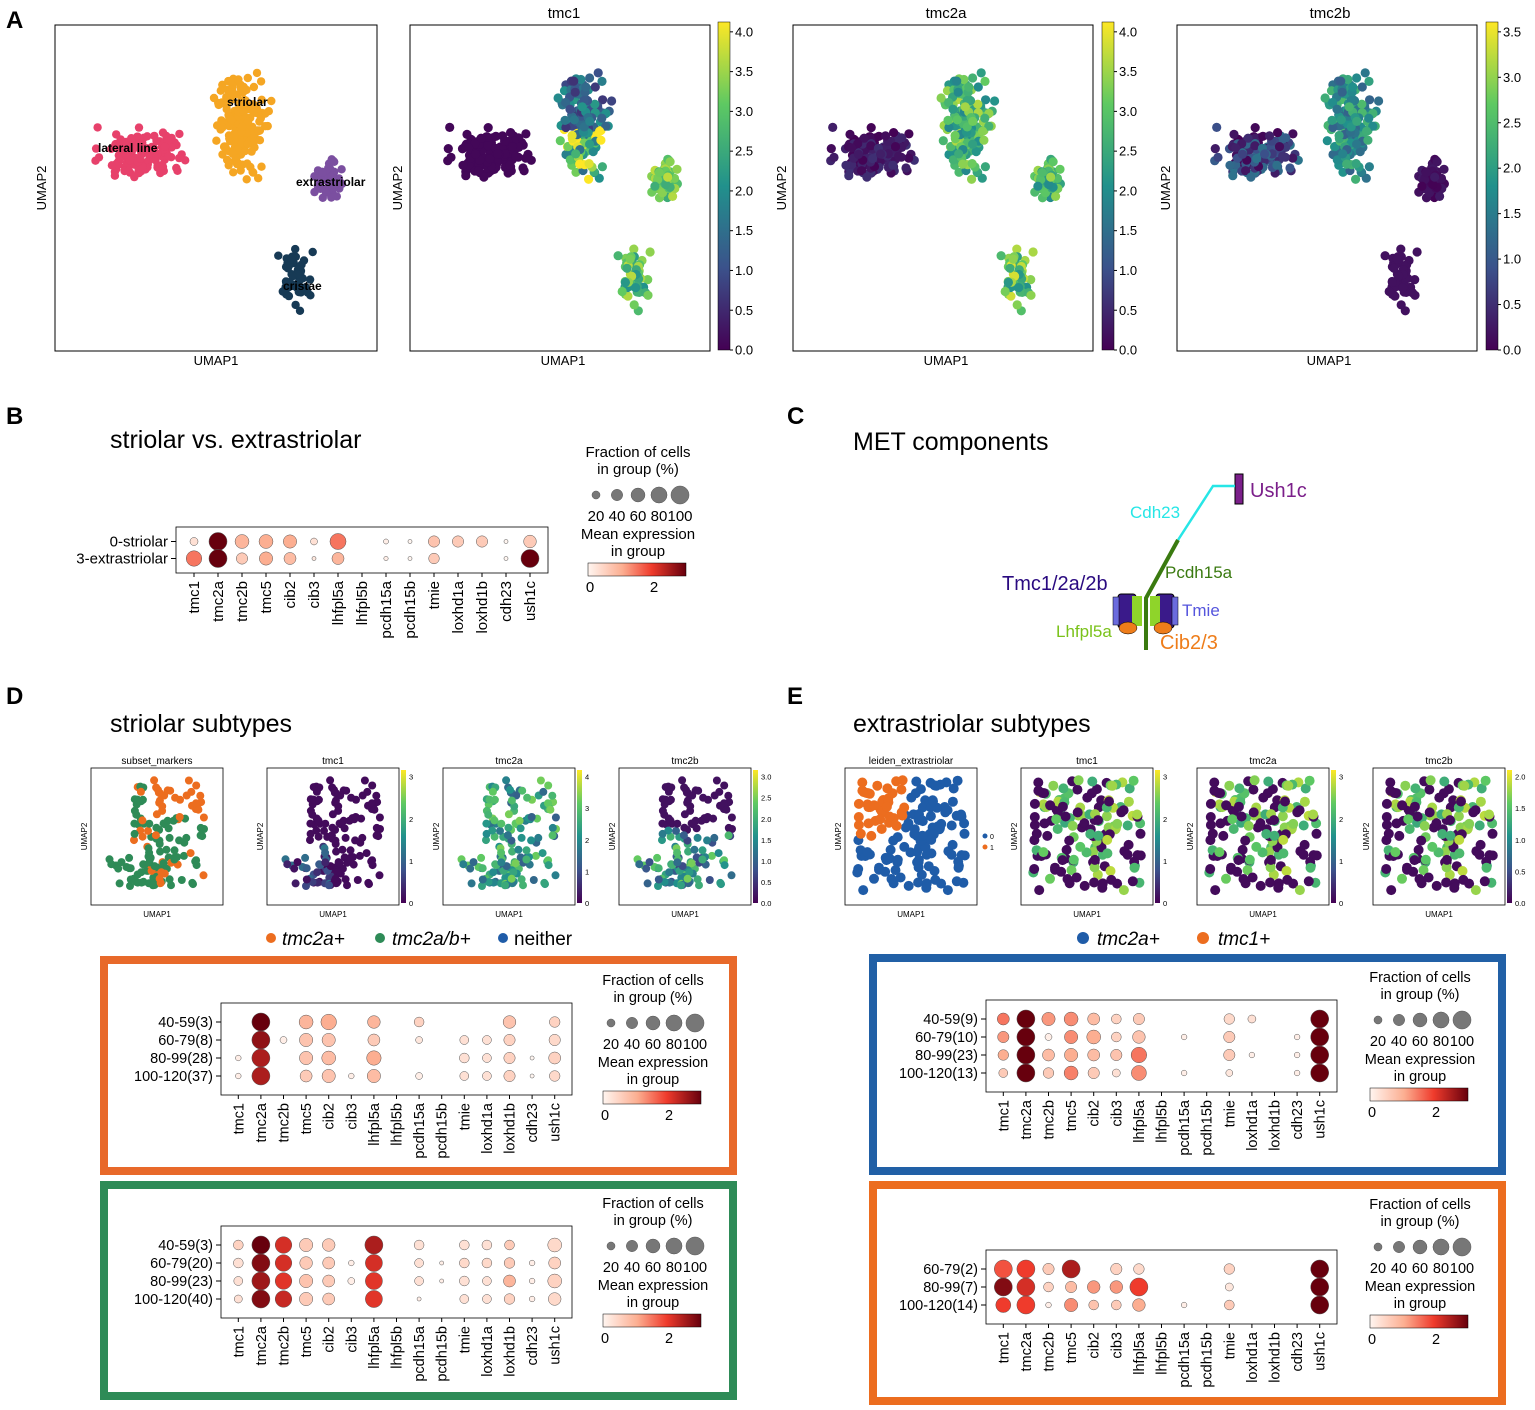 This screenshot has width=1535, height=1410. What do you see at coordinates (1441, 1269) in the screenshot?
I see `size-legend-label: 80` at bounding box center [1441, 1269].